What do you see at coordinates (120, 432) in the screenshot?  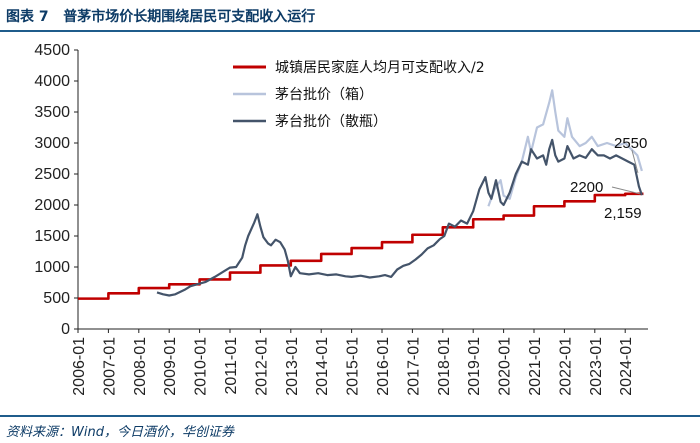 I see `source-note: 资料来源：Wind，今日酒价，华创证券` at bounding box center [120, 432].